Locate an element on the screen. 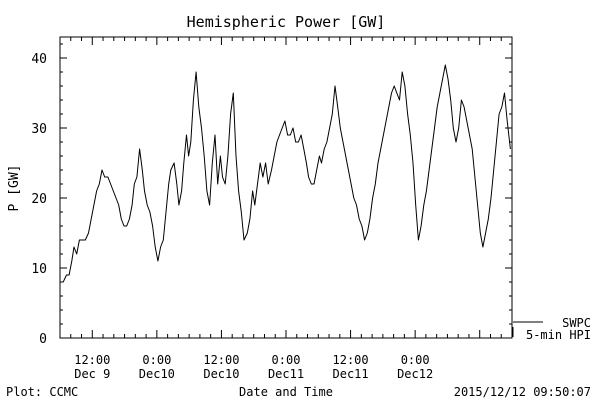 The height and width of the screenshot is (400, 600). y-tick-label: 20 is located at coordinates (39, 199).